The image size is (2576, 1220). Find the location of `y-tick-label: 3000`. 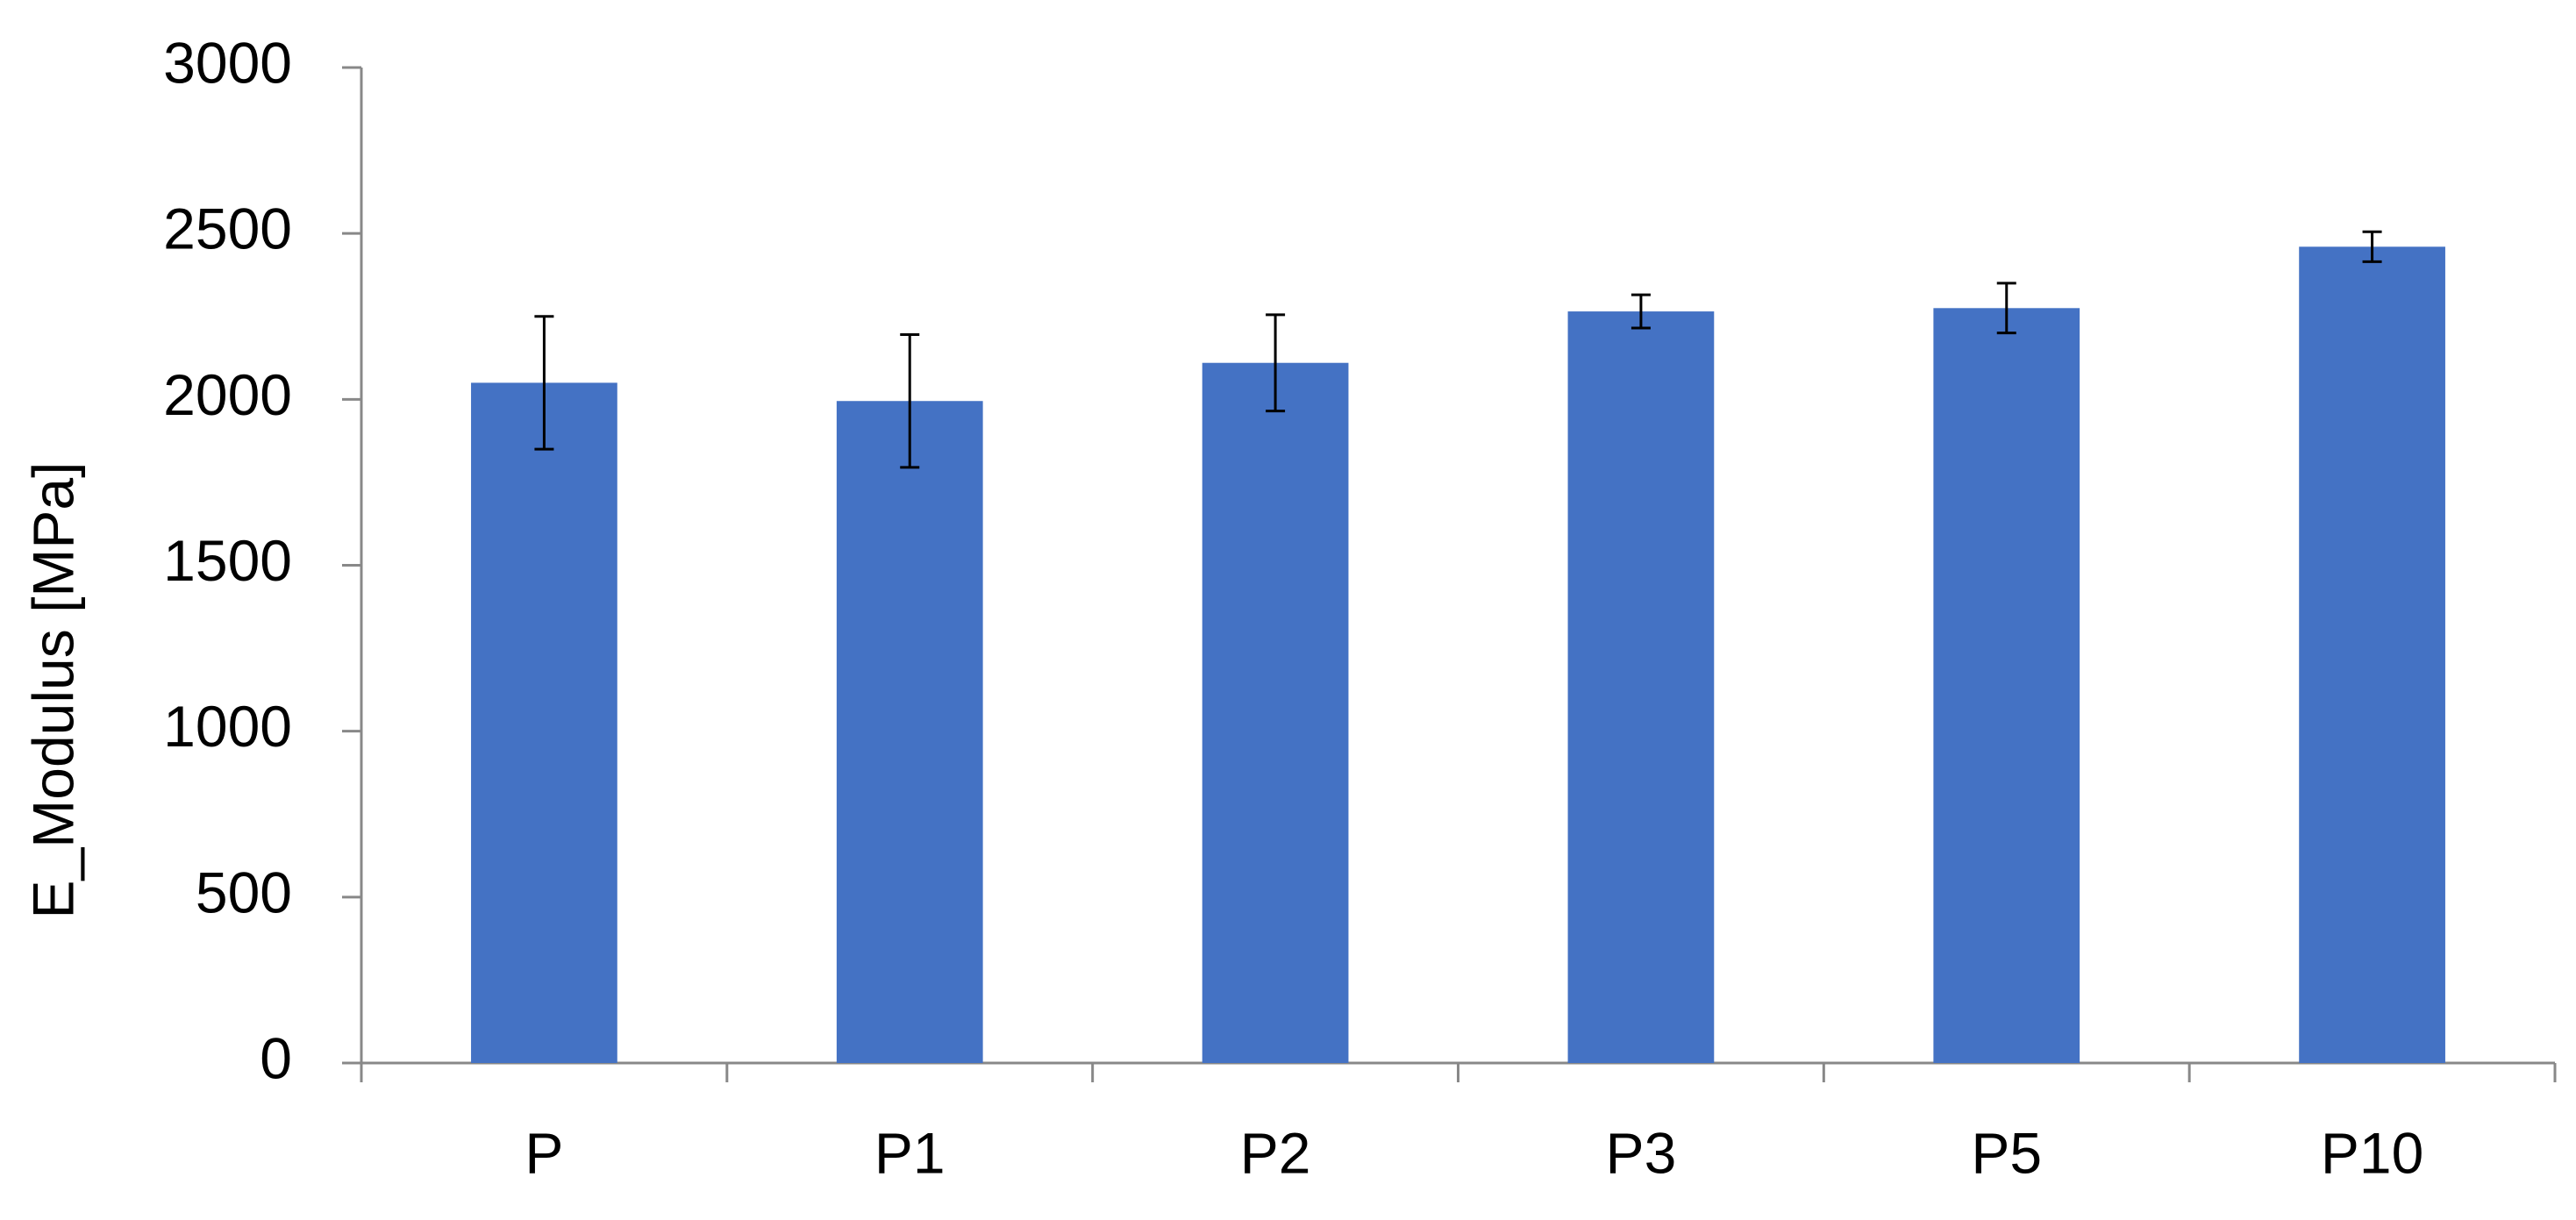

y-tick-label: 3000 is located at coordinates (228, 62).